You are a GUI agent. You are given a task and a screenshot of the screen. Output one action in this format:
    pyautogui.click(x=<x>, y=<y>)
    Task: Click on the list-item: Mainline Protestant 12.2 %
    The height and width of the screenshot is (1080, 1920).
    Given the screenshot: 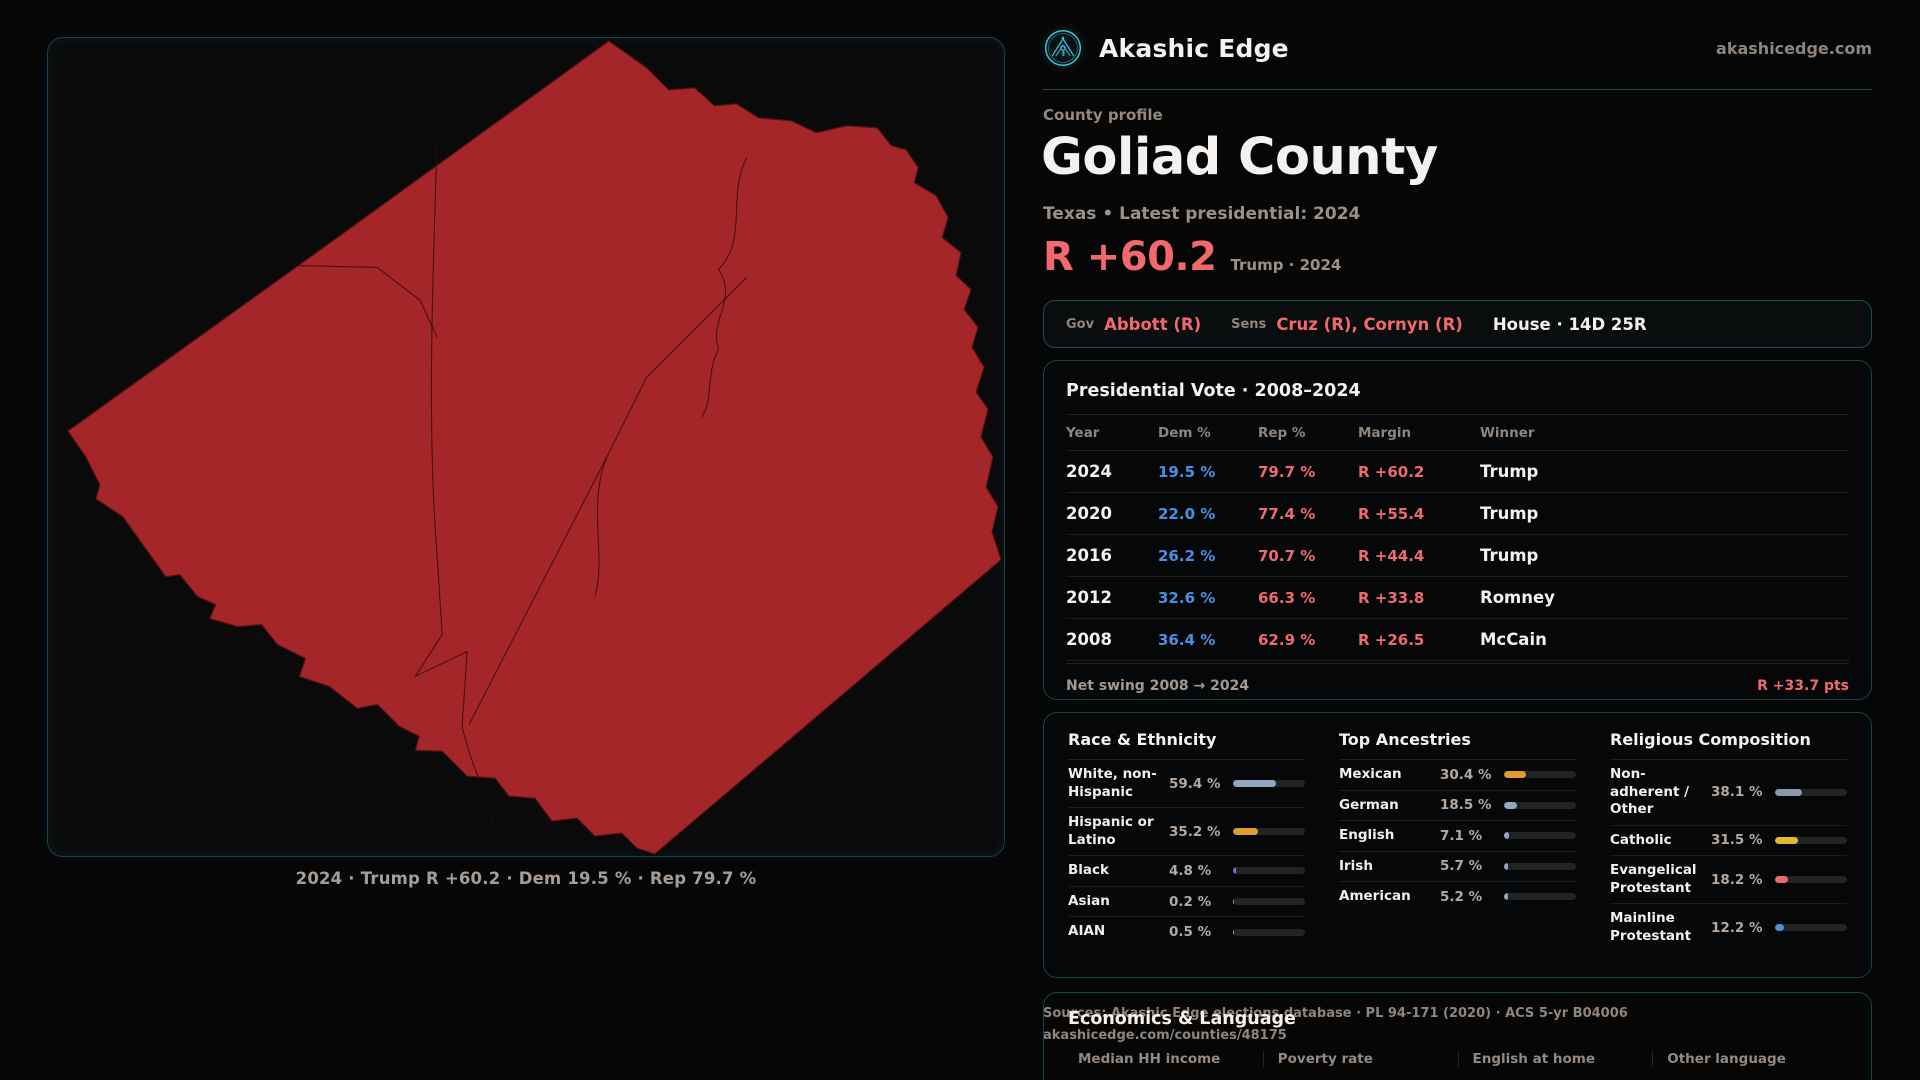 What is the action you would take?
    pyautogui.click(x=1728, y=927)
    